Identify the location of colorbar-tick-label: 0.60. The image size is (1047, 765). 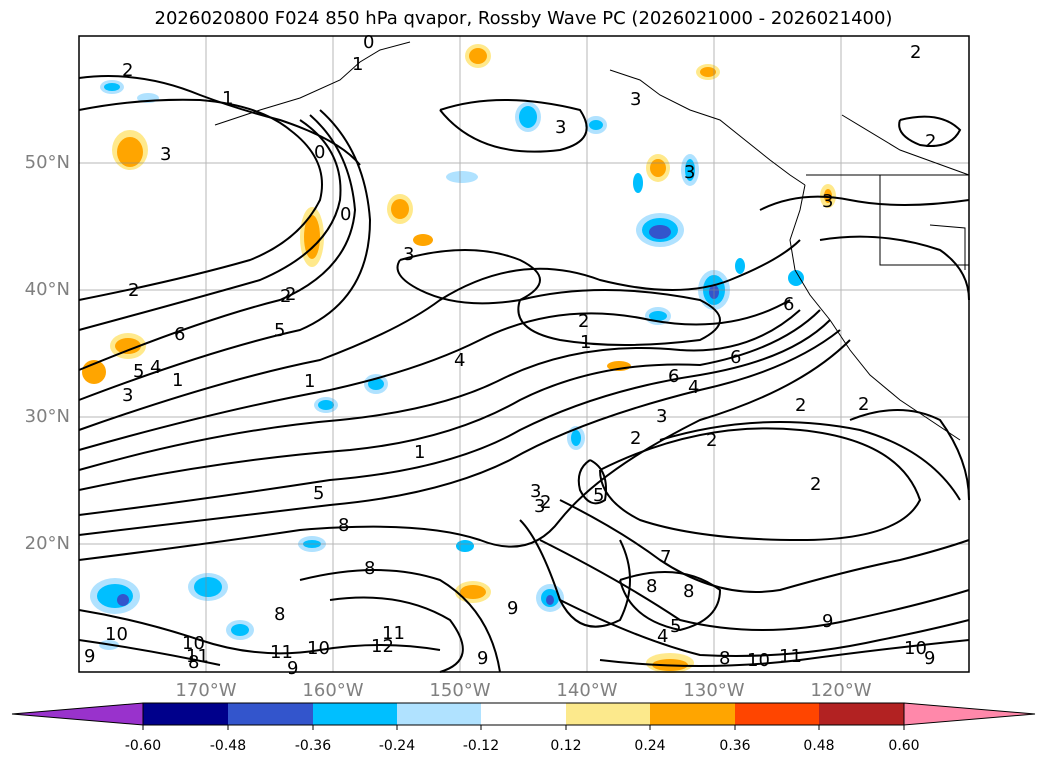
(904, 746).